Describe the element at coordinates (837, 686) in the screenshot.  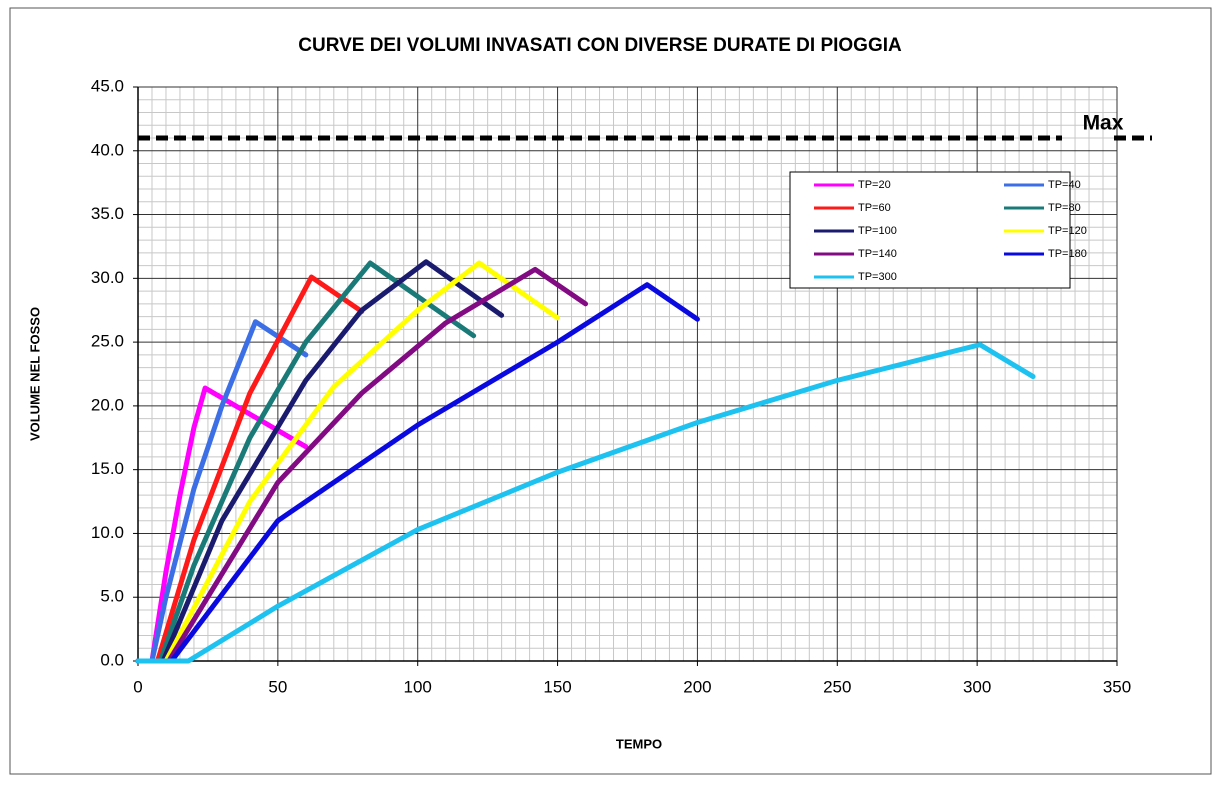
I see `x-tick-label: 250` at that location.